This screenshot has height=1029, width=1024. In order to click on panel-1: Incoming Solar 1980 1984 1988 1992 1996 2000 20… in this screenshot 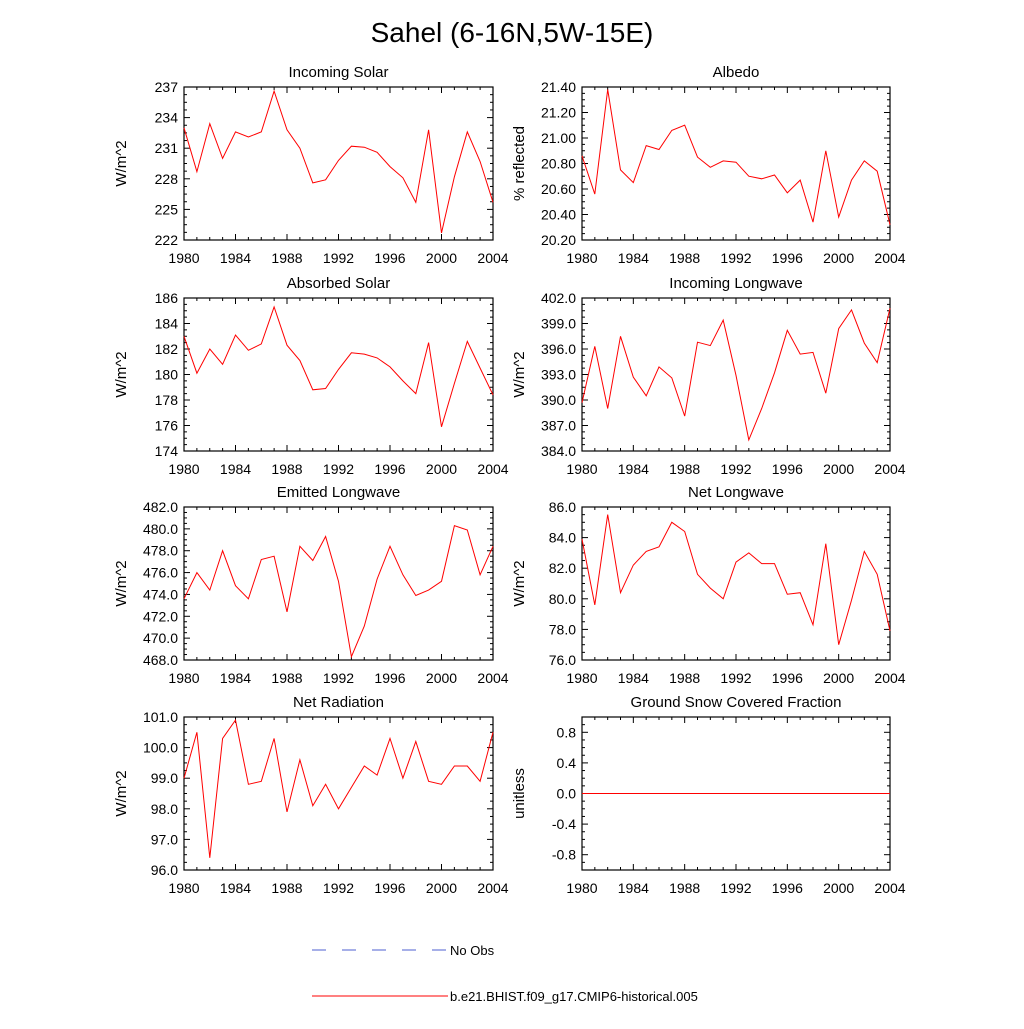, I will do `click(311, 165)`.